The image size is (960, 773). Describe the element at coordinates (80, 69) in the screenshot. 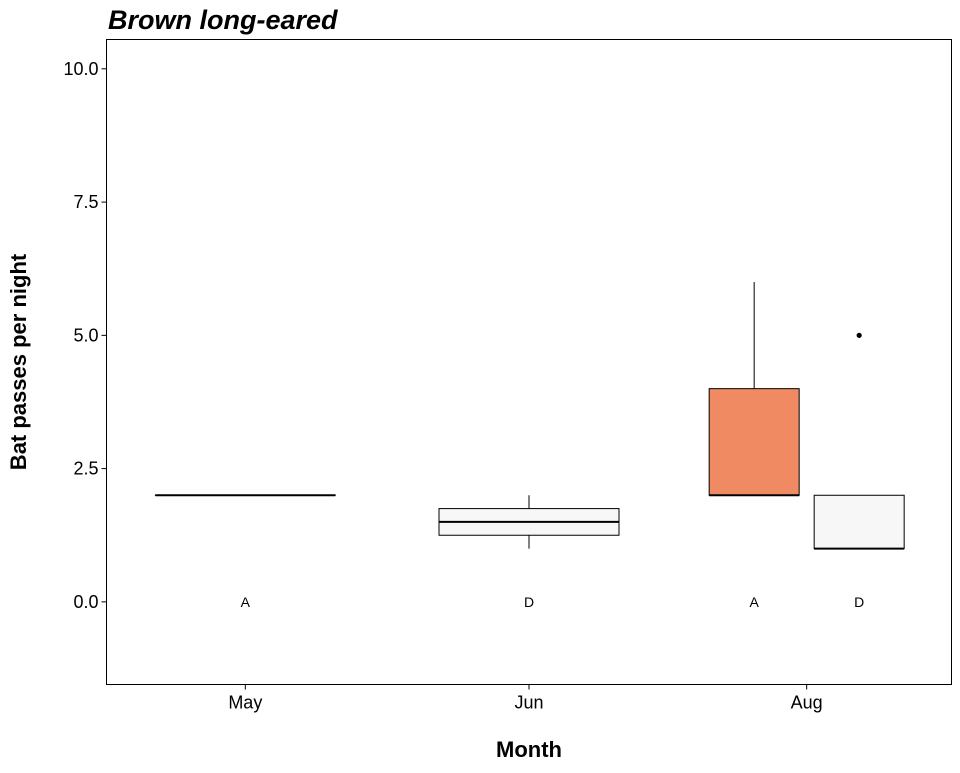

I see `y-tick-label: 10.0` at that location.